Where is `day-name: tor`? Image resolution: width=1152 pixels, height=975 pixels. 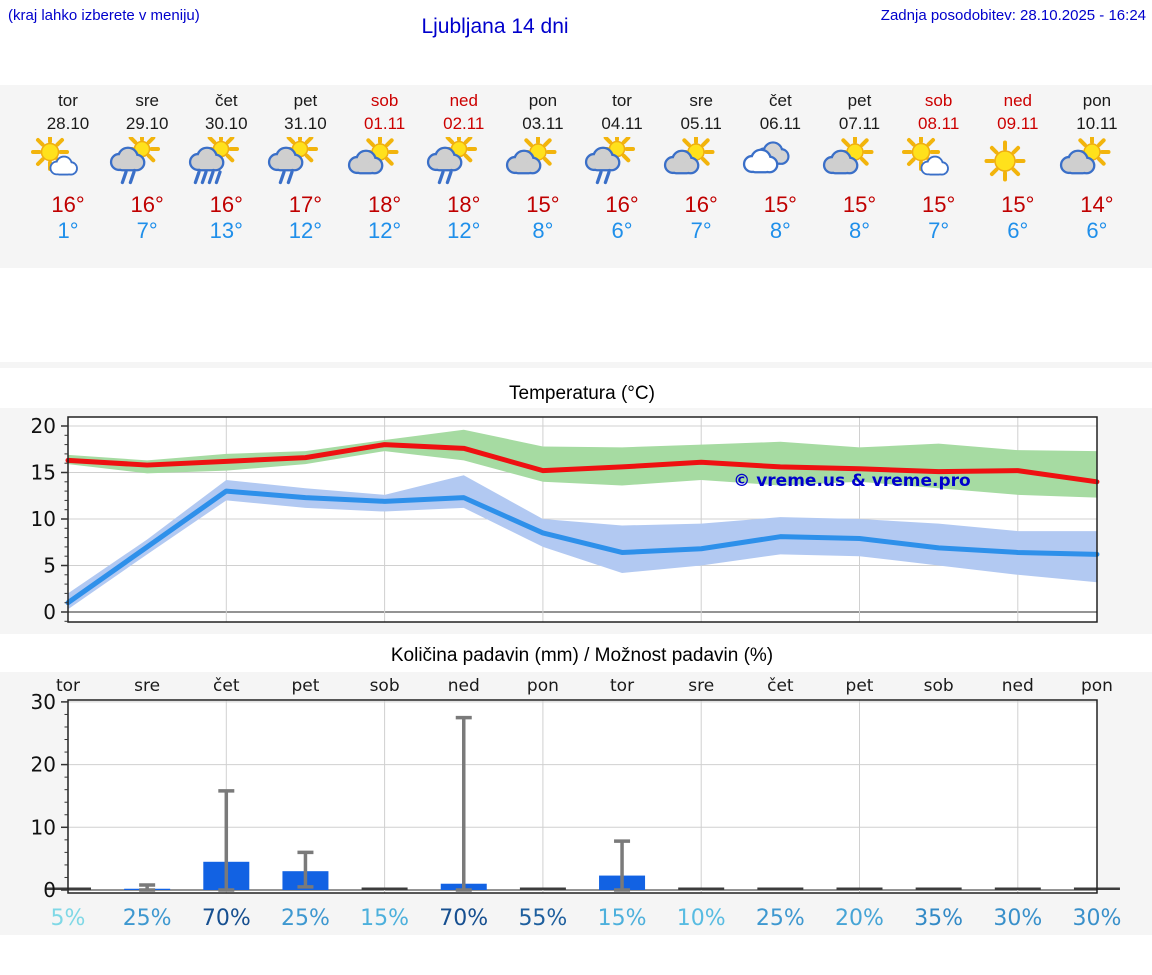 day-name: tor is located at coordinates (68, 100).